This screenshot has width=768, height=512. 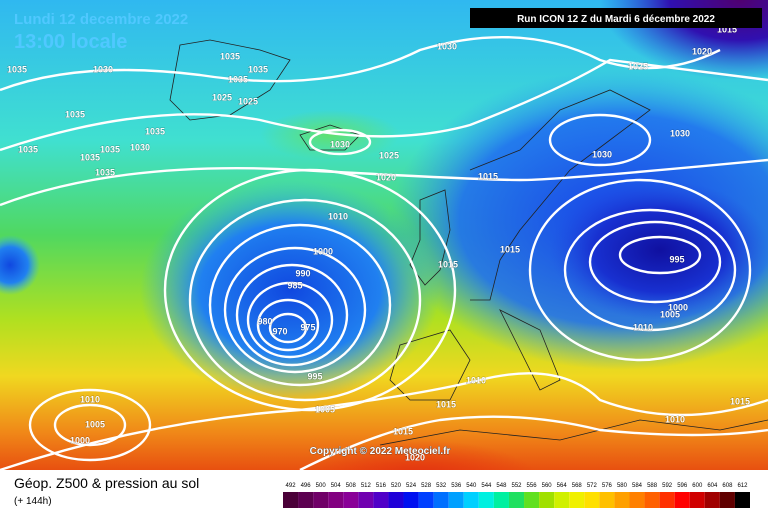 I want to click on isobar-label: 970, so click(x=279, y=331).